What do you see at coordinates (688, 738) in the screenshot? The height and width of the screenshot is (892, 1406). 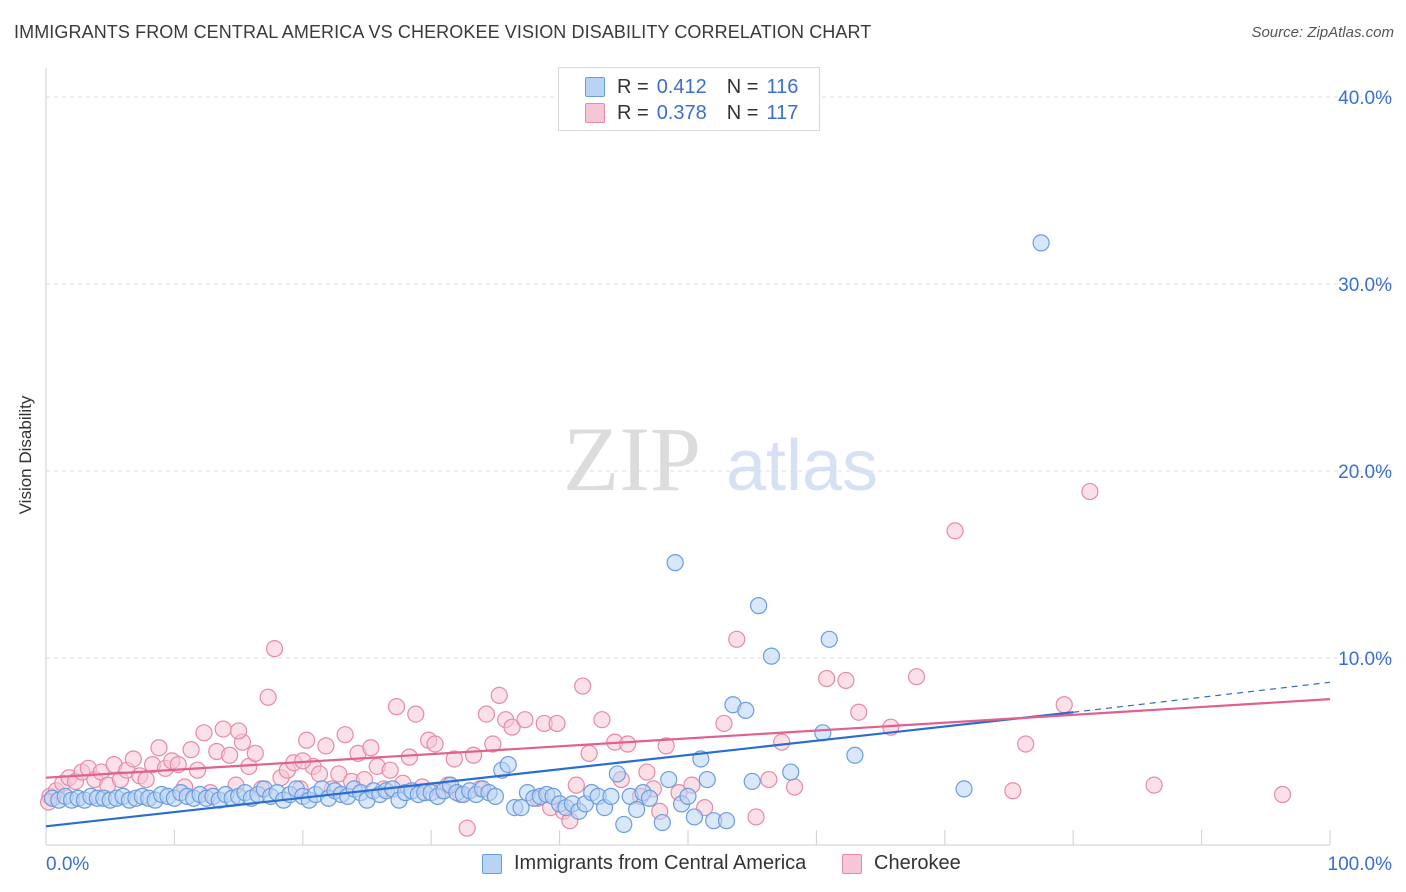 I see `cherokee-trend-line` at bounding box center [688, 738].